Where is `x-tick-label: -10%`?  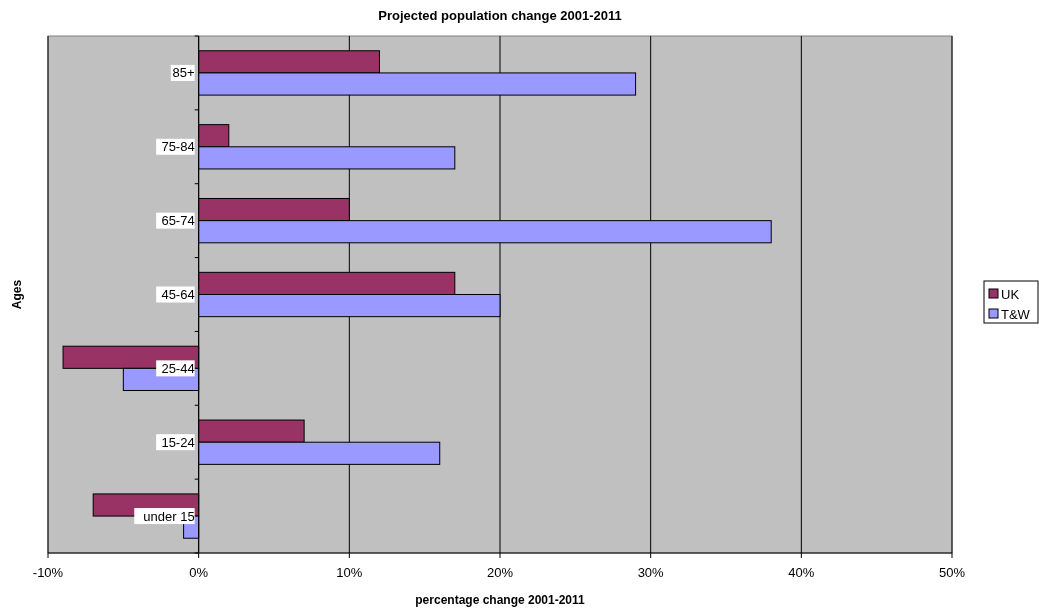 x-tick-label: -10% is located at coordinates (48, 572).